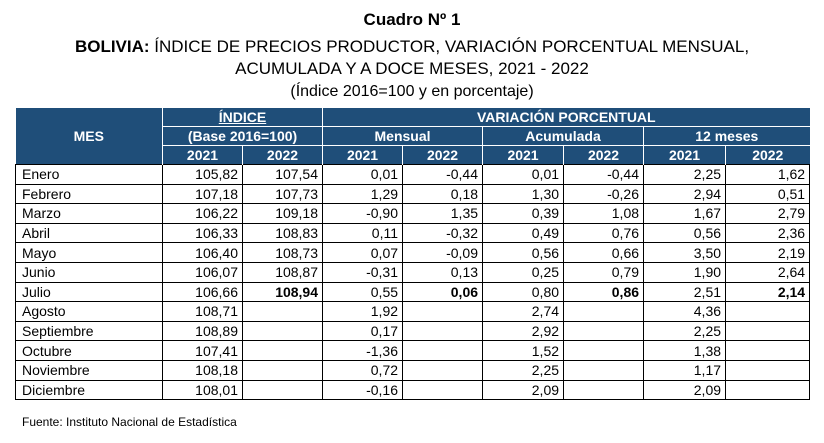  What do you see at coordinates (282, 252) in the screenshot?
I see `value-cell: 108,73` at bounding box center [282, 252].